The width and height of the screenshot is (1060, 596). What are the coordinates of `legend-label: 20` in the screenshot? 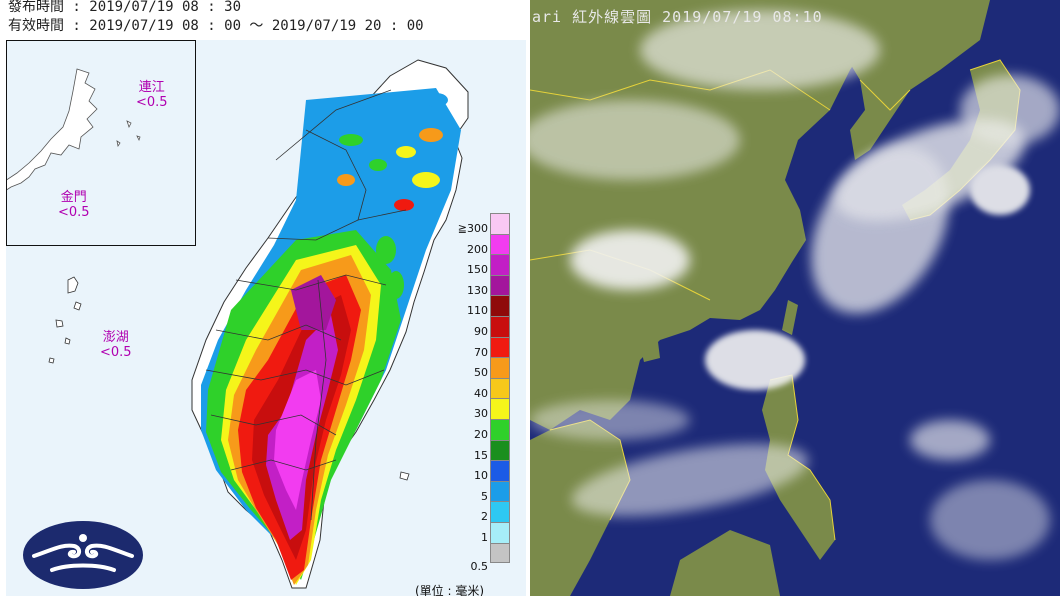 It's located at (481, 434).